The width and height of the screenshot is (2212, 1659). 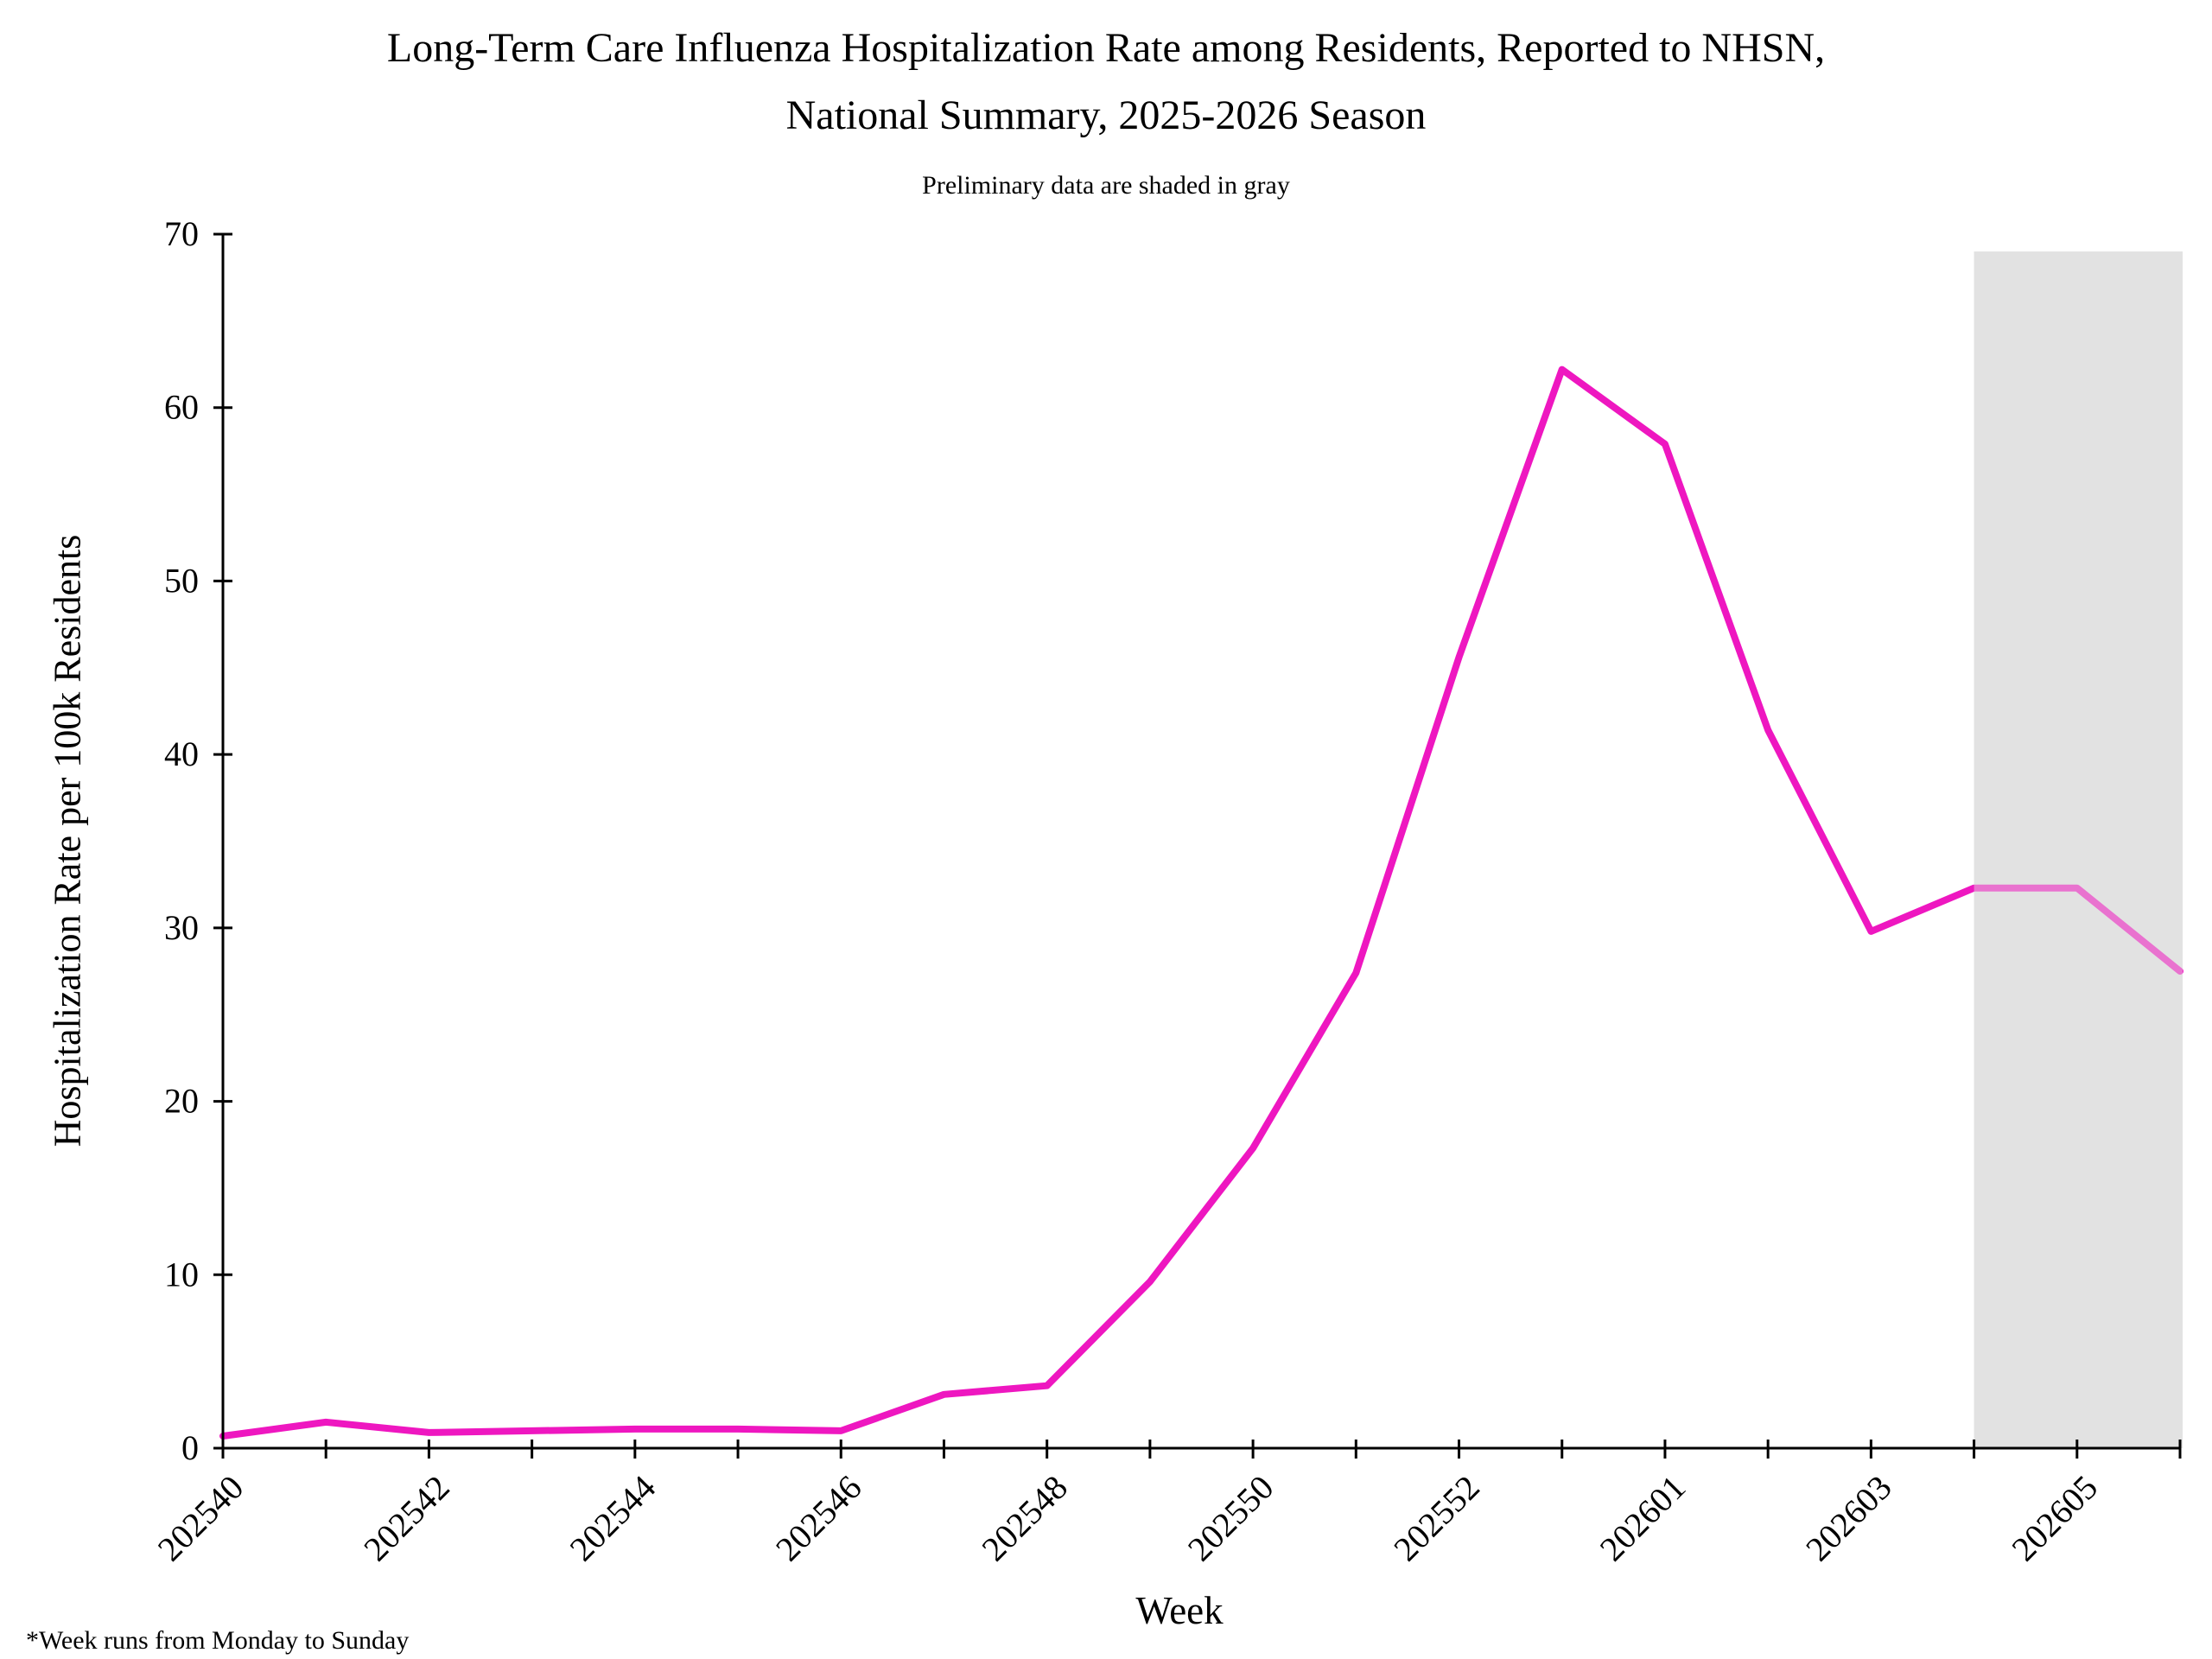 I want to click on preliminary-shading, so click(x=2078, y=850).